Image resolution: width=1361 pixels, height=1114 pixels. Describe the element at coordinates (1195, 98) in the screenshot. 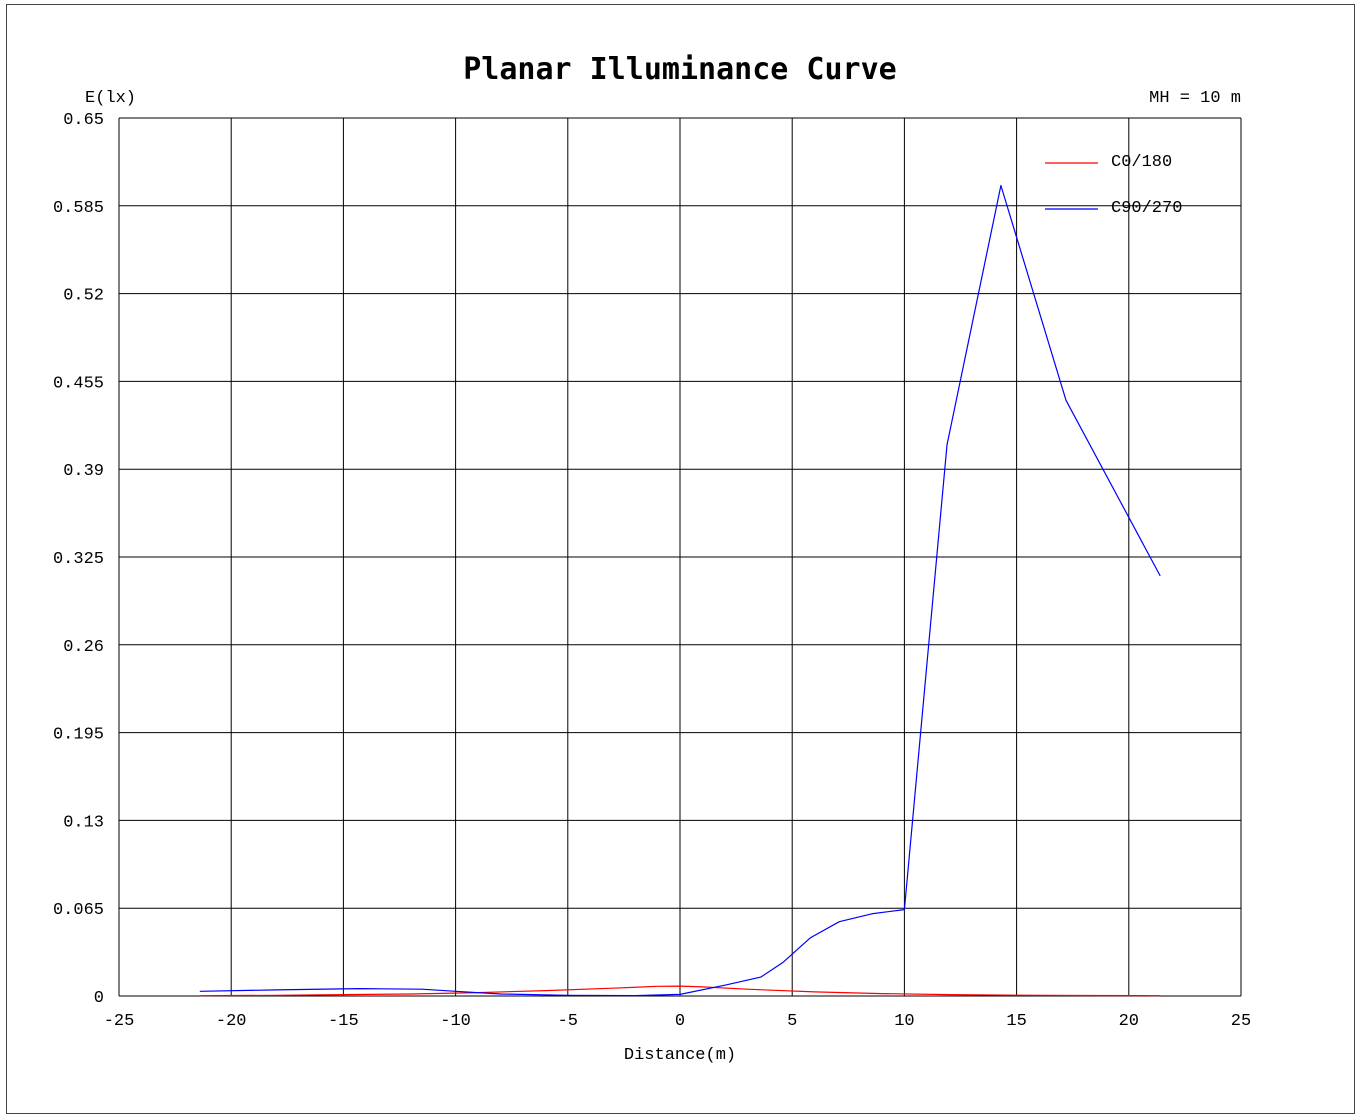

I see `mounting-height-annotation: MH = 10 m` at that location.